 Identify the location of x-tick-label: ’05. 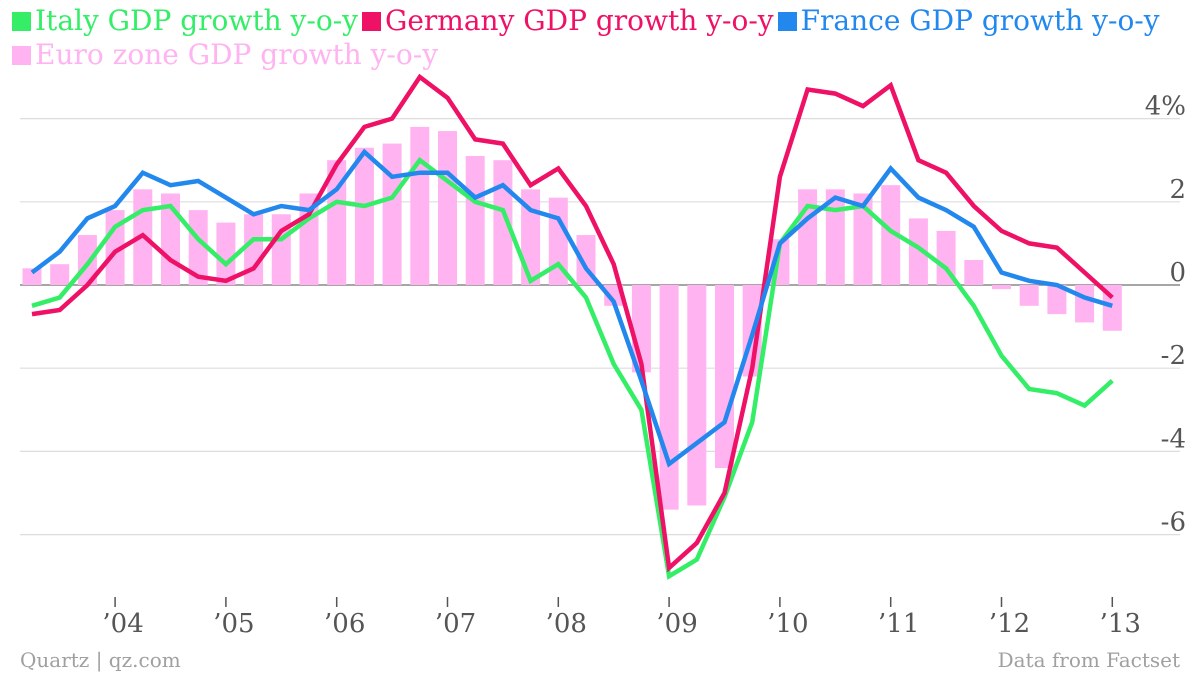
(233, 624).